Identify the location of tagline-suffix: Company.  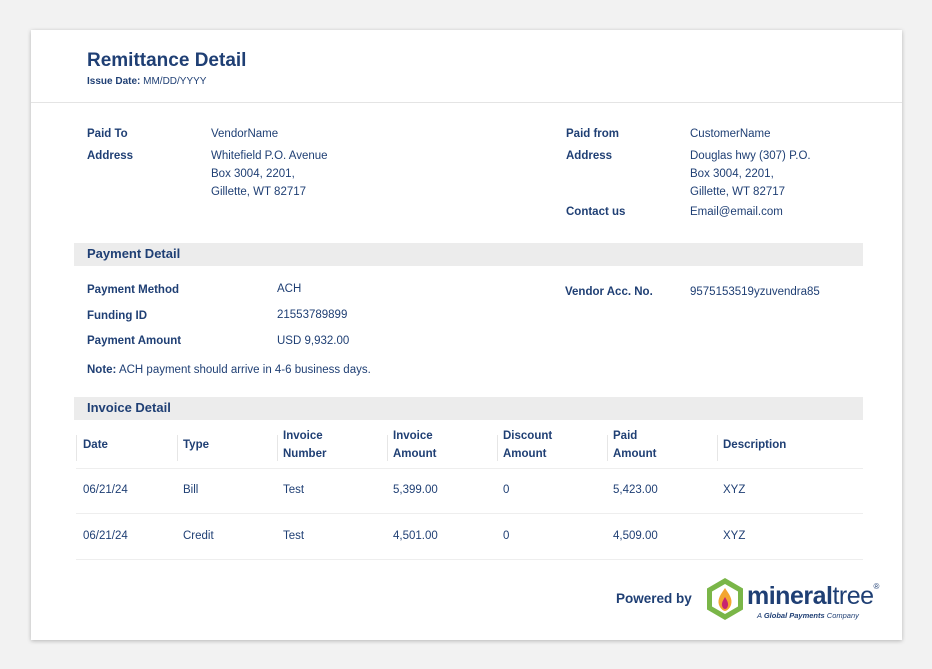
(842, 615).